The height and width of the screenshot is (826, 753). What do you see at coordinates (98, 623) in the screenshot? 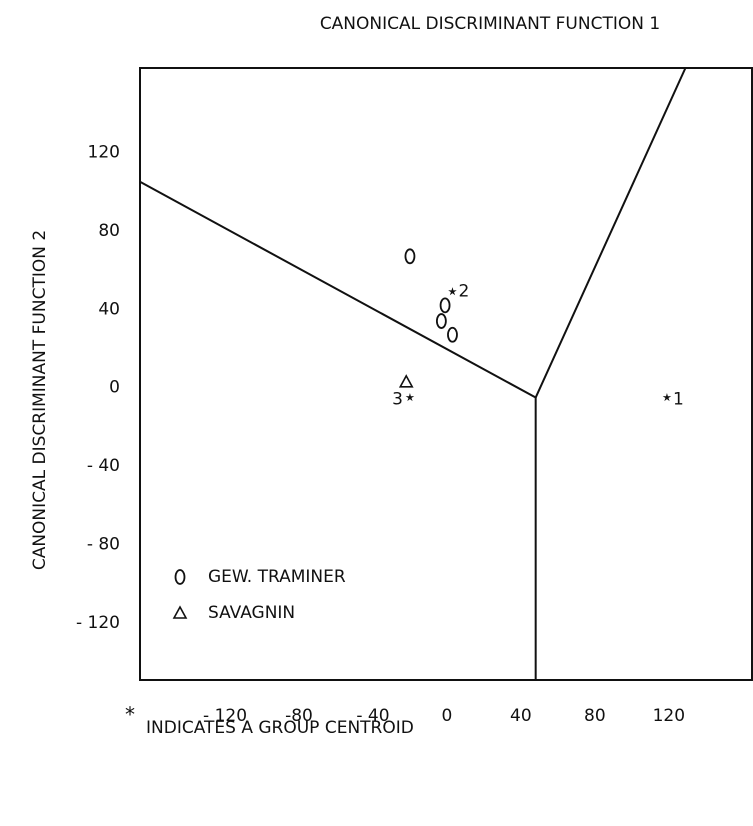
I see `y-tick-label: - 120` at bounding box center [98, 623].